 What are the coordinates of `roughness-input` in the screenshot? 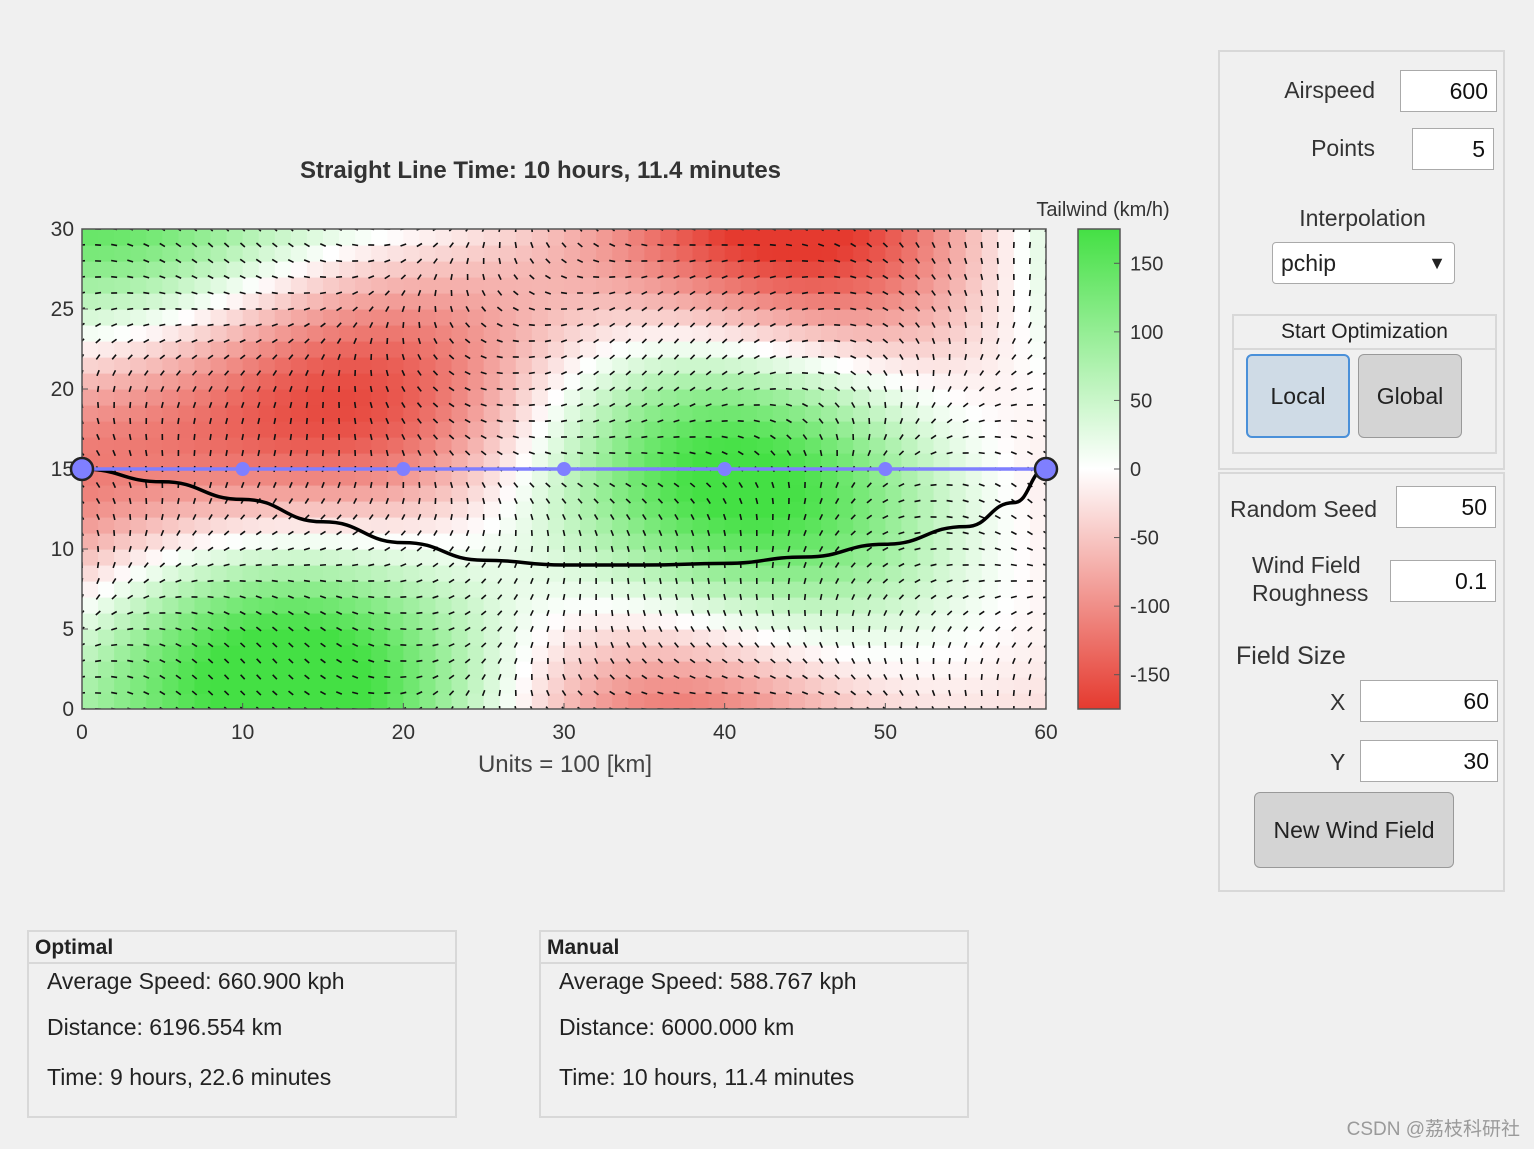 It's located at (1443, 581).